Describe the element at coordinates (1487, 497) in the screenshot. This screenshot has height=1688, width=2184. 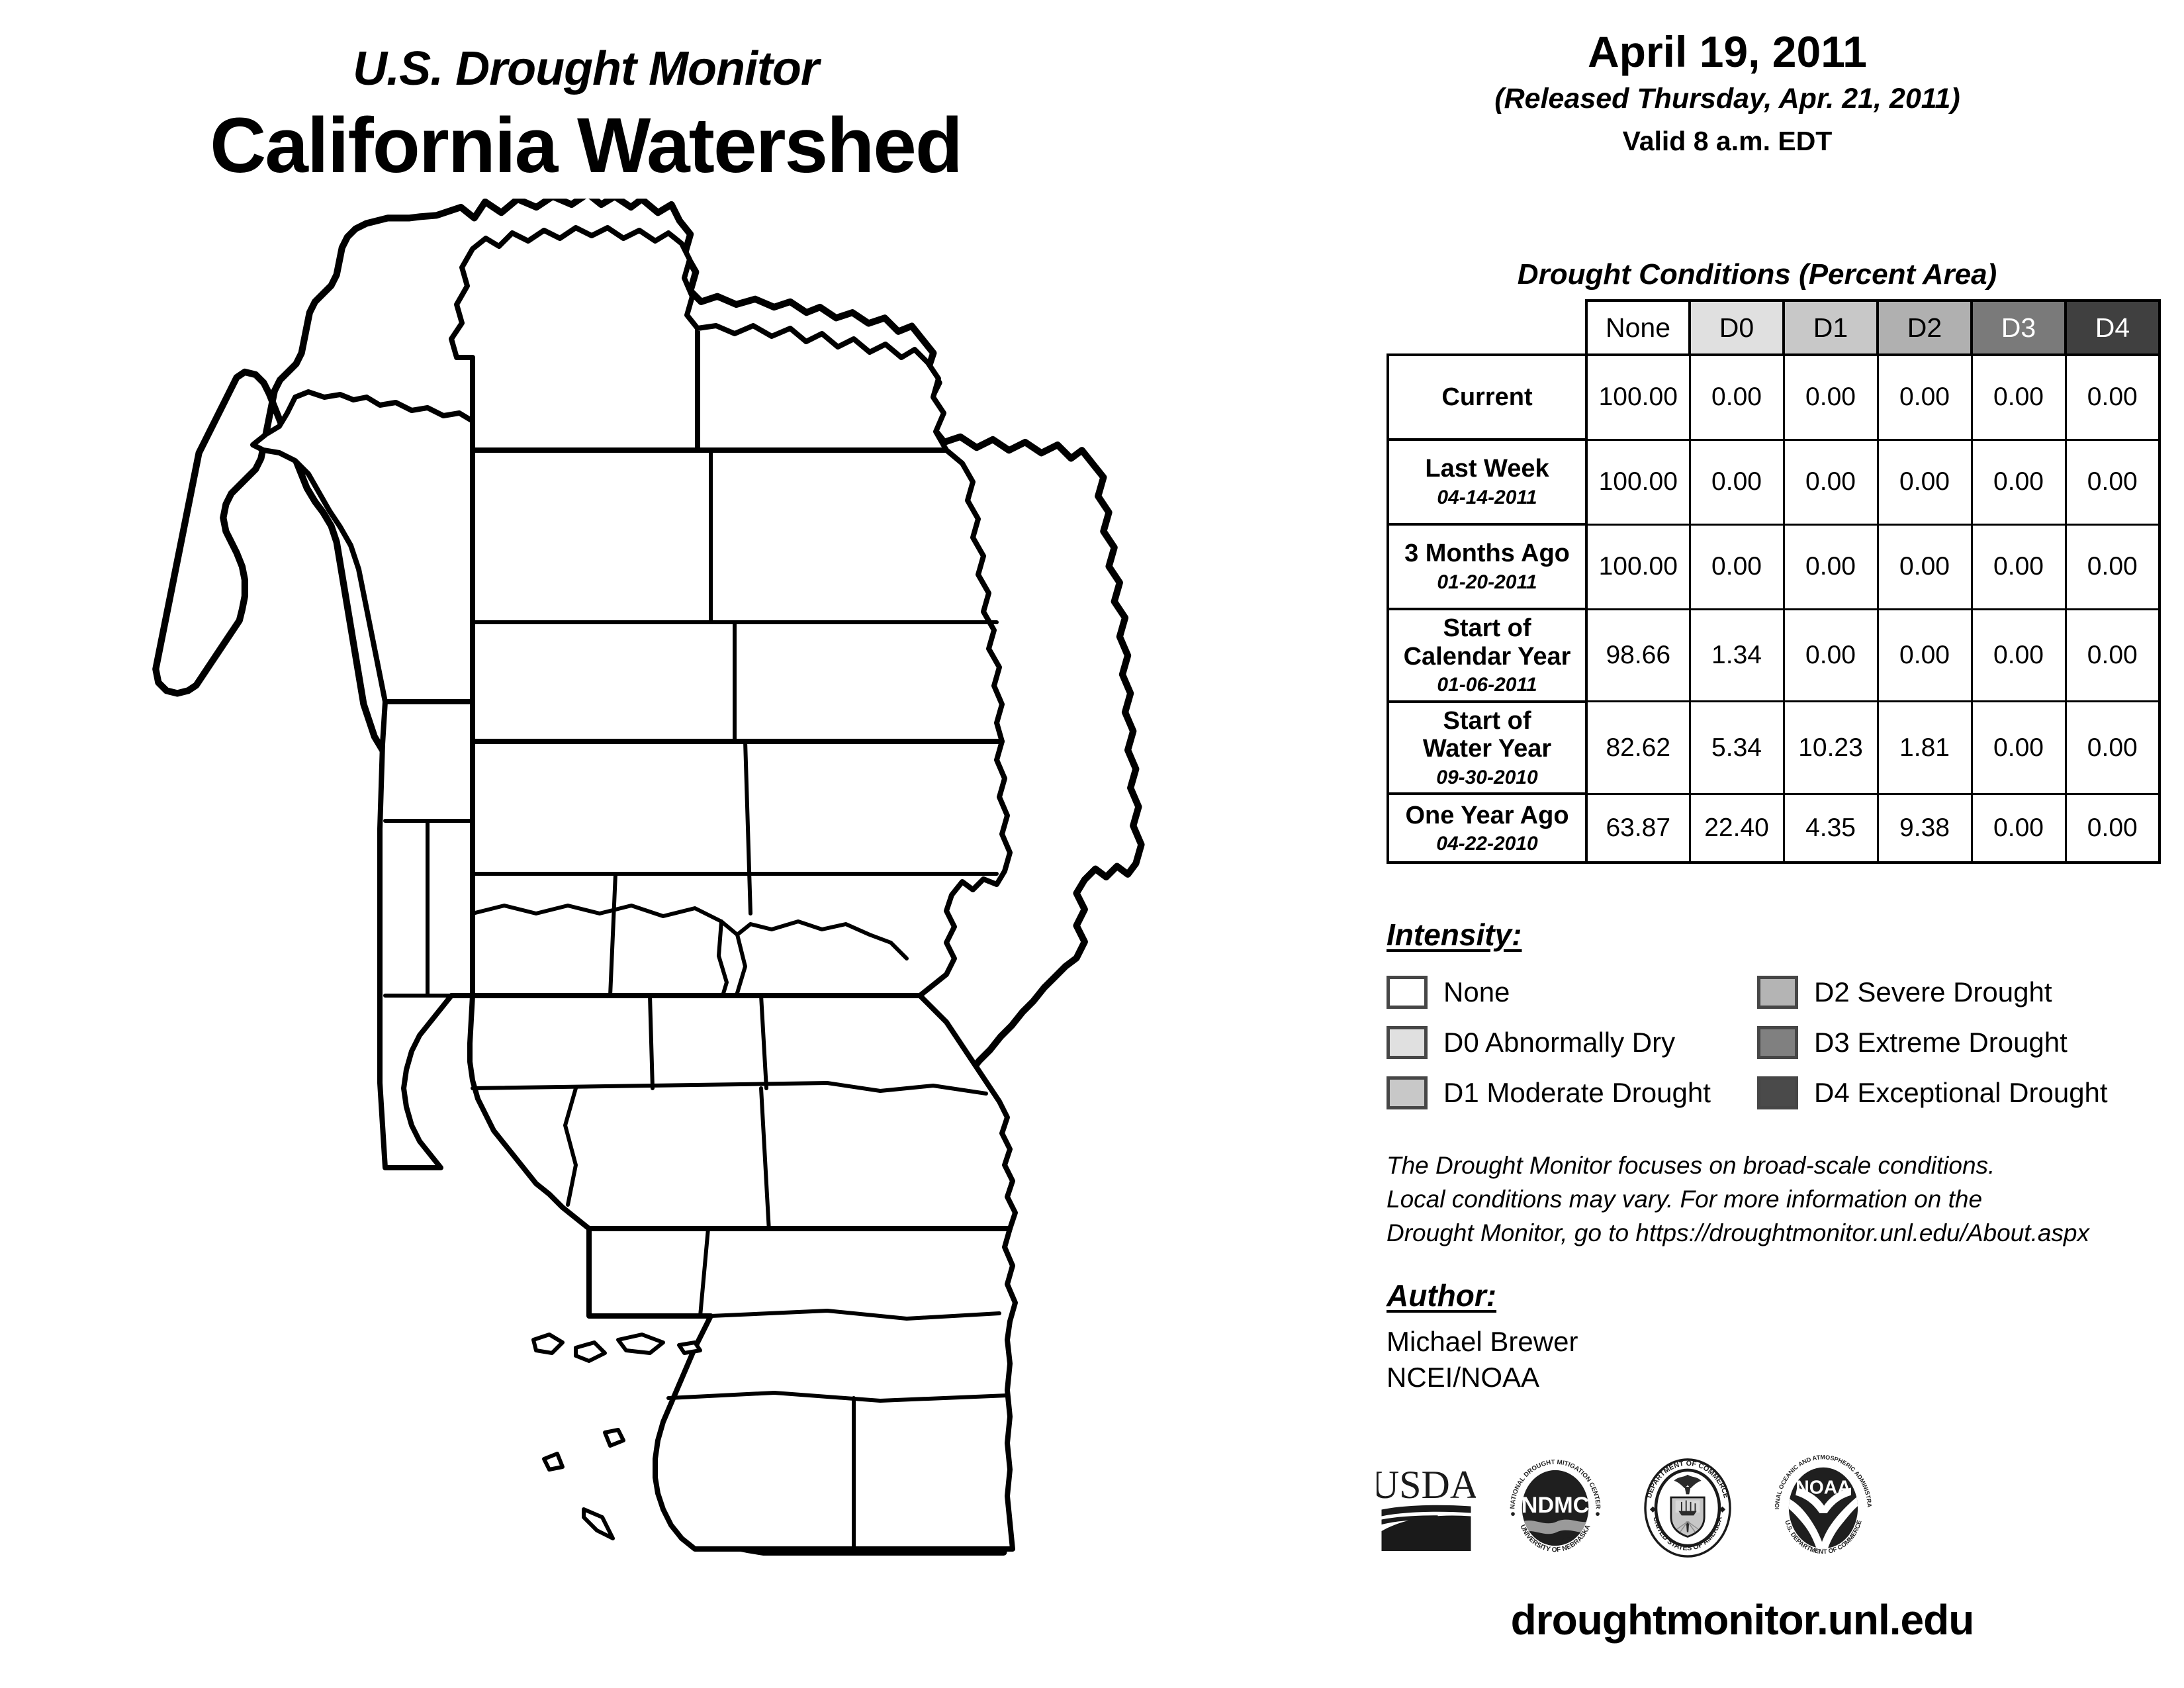
I see `row-label-date: 04-14-2011` at that location.